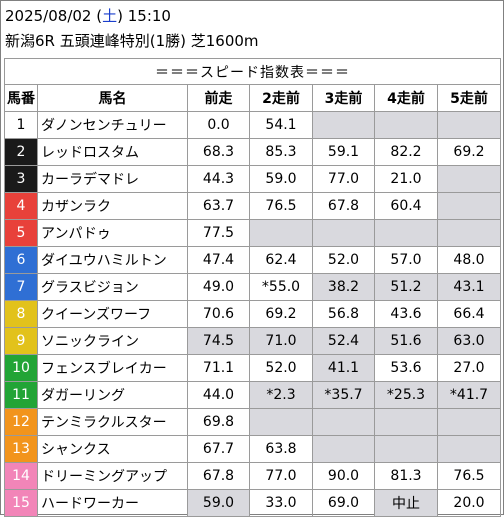  Describe the element at coordinates (281, 152) in the screenshot. I see `speed-index-cell: 85.3` at that location.